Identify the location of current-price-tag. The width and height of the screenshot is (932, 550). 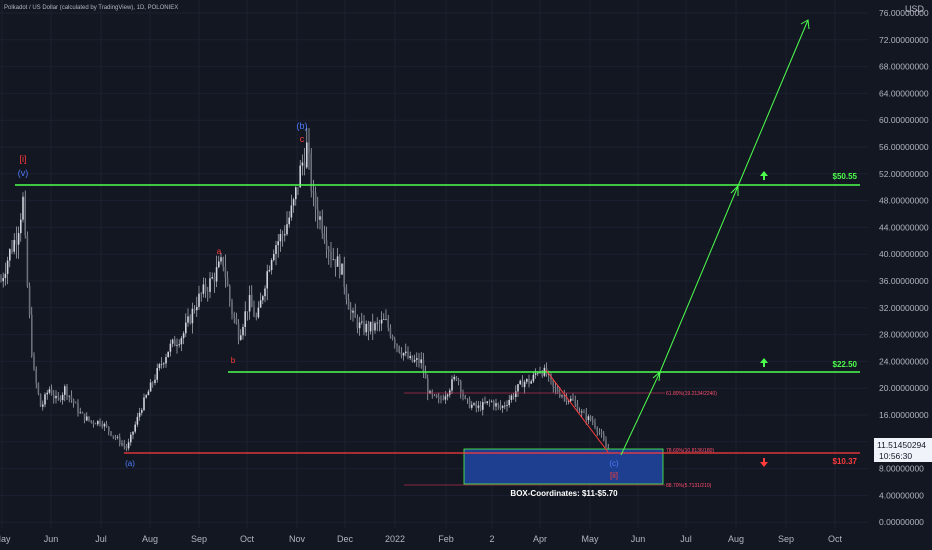
(903, 450).